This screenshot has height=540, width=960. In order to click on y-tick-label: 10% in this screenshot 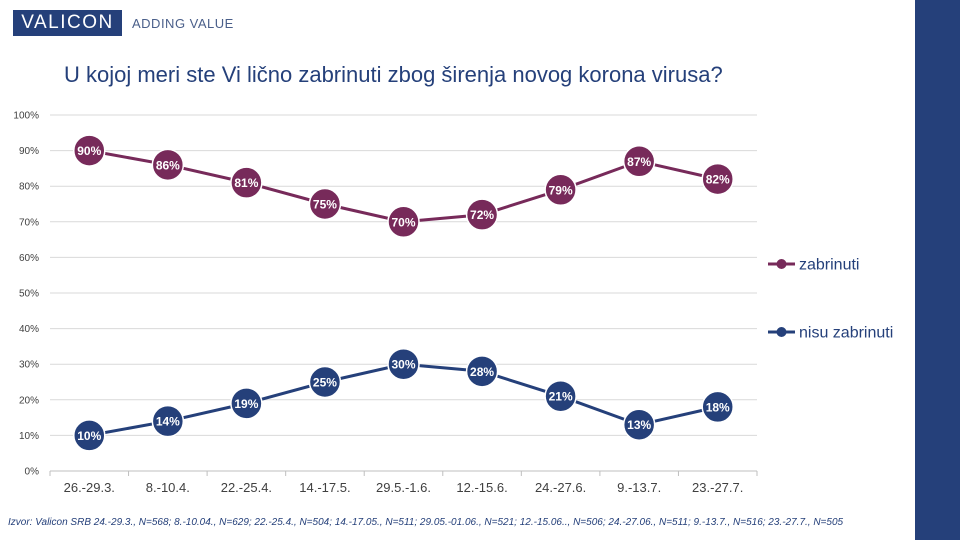, I will do `click(29, 436)`.